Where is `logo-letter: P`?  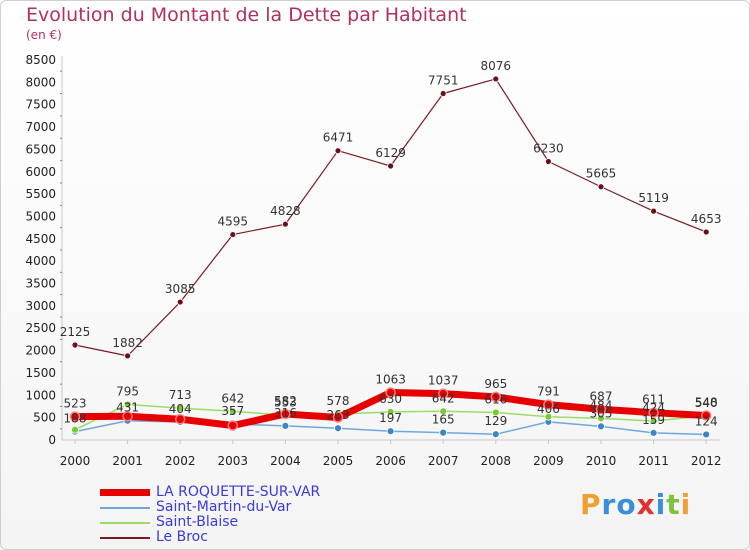
logo-letter: P is located at coordinates (591, 504).